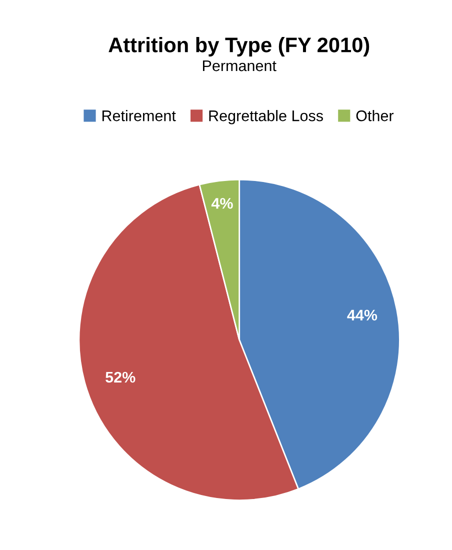 The height and width of the screenshot is (550, 452). I want to click on legend-label: Other, so click(375, 116).